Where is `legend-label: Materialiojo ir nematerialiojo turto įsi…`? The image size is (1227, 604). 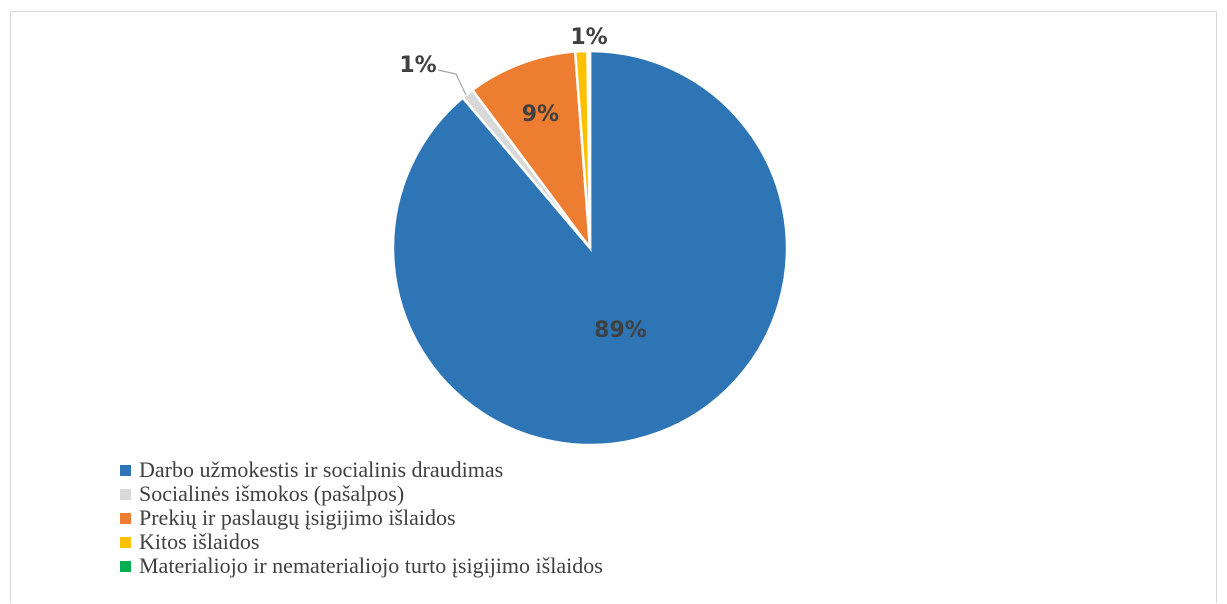 legend-label: Materialiojo ir nematerialiojo turto įsi… is located at coordinates (371, 565).